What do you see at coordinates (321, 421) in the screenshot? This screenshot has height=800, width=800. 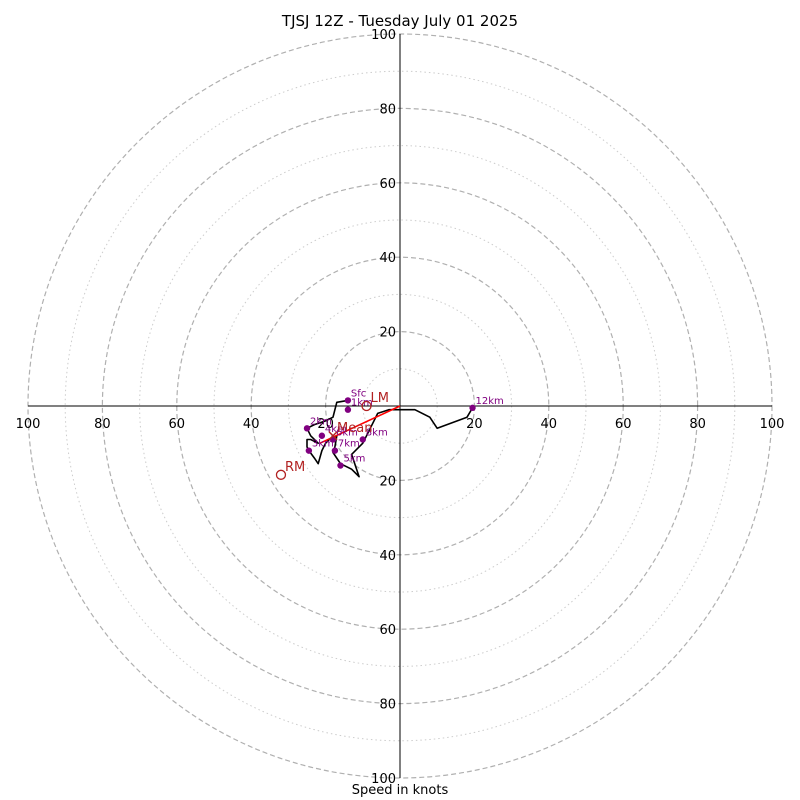 I see `height-label: 2km` at bounding box center [321, 421].